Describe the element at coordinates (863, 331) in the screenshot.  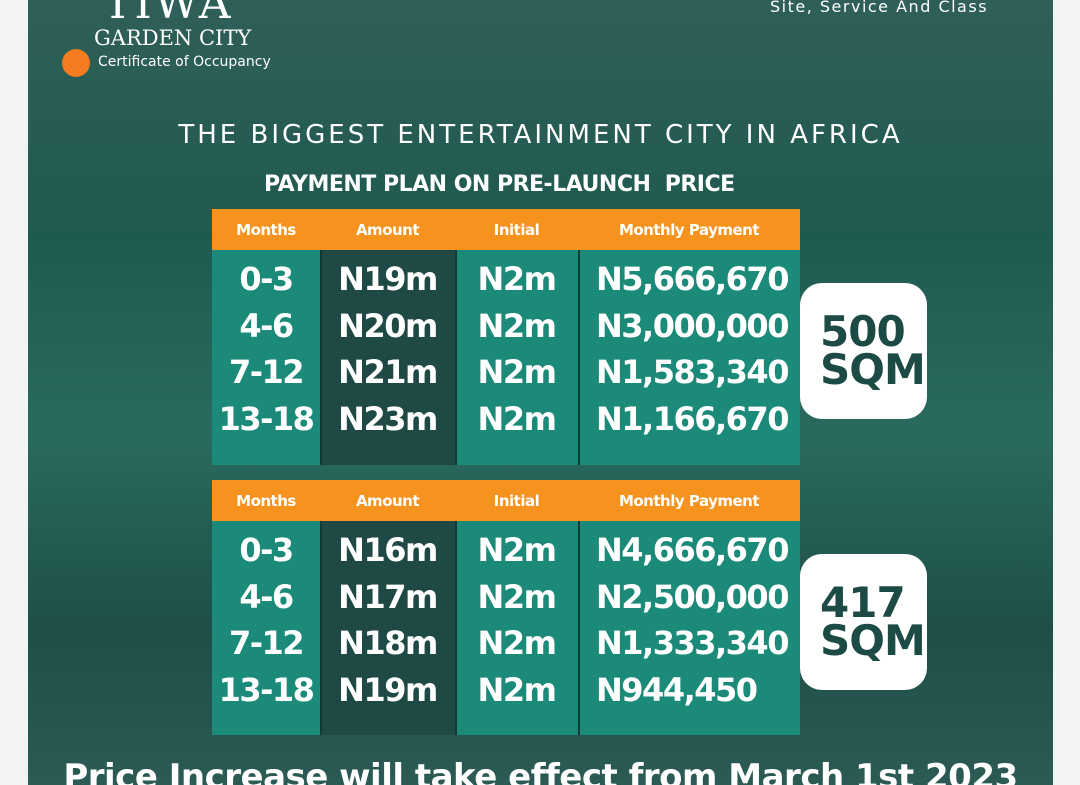
I see `size-text: 500` at that location.